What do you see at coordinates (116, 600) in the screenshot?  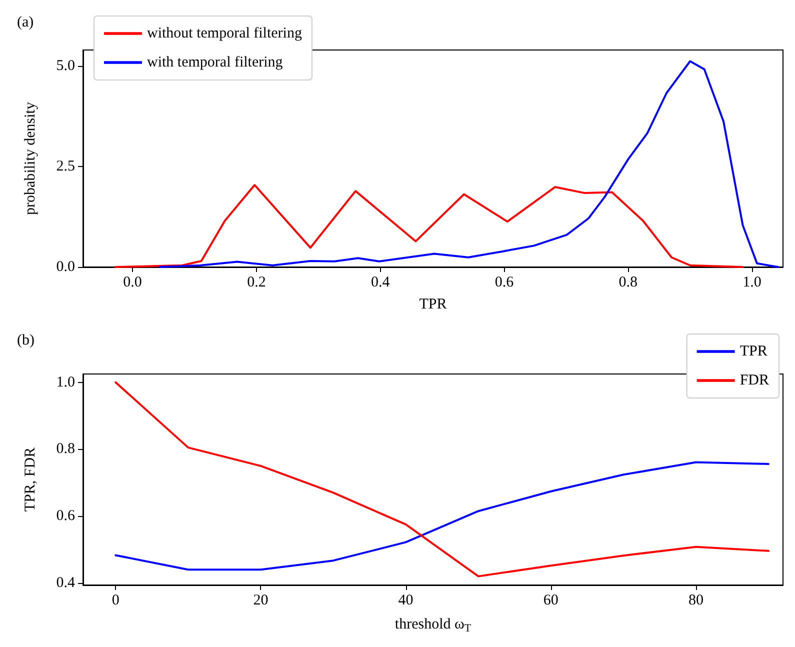 I see `x-tick-label: 0` at bounding box center [116, 600].